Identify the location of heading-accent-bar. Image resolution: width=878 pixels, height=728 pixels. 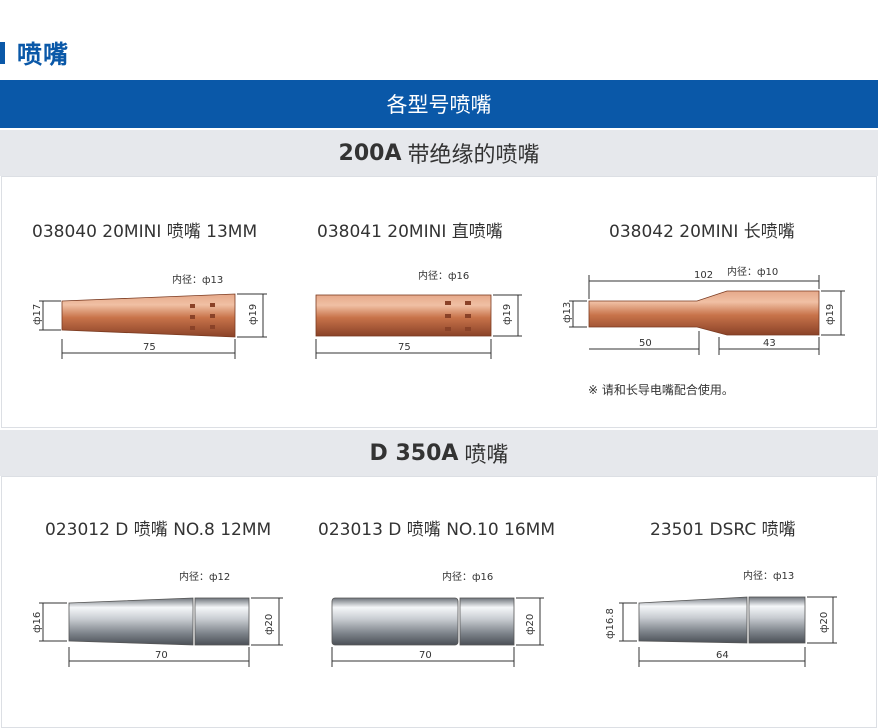
(2, 53).